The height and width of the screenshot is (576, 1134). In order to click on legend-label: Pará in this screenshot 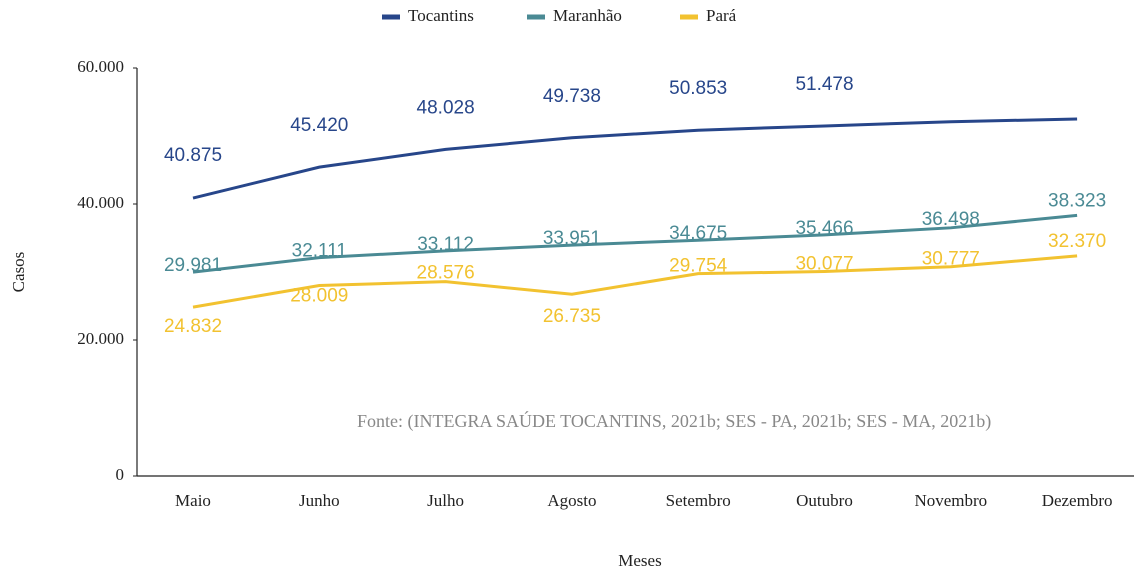, I will do `click(721, 15)`.